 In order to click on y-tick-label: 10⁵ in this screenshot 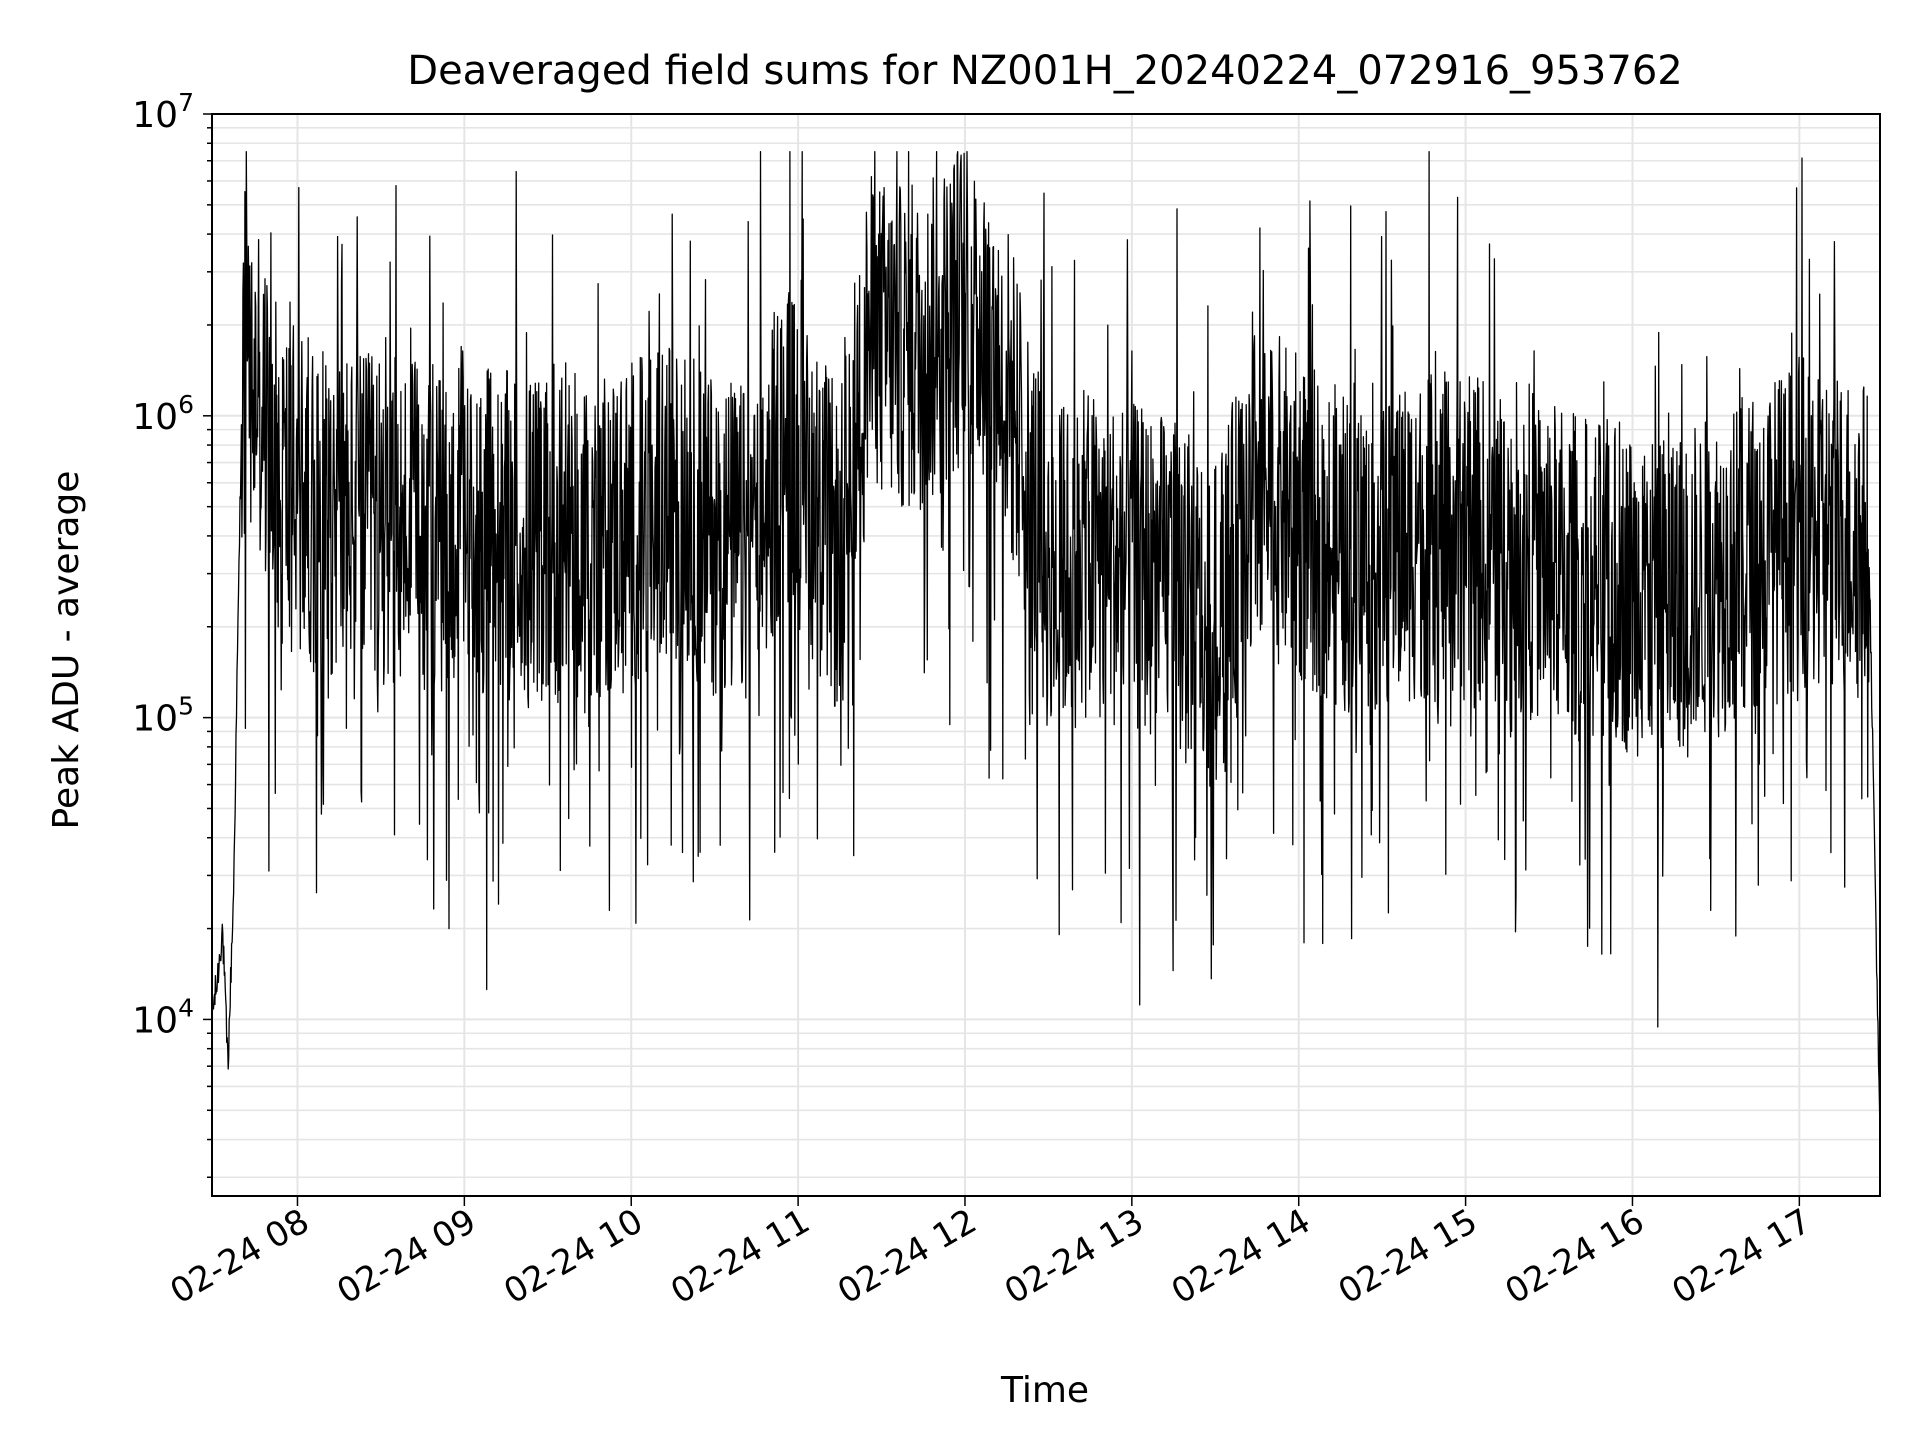, I will do `click(163, 716)`.